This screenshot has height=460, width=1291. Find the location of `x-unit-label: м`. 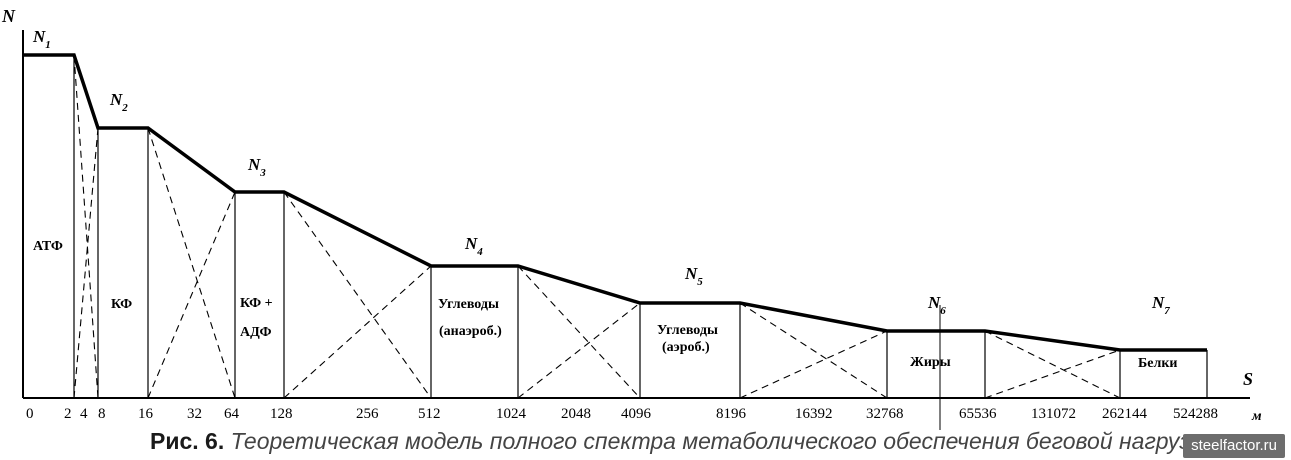

x-unit-label: м is located at coordinates (1256, 416).